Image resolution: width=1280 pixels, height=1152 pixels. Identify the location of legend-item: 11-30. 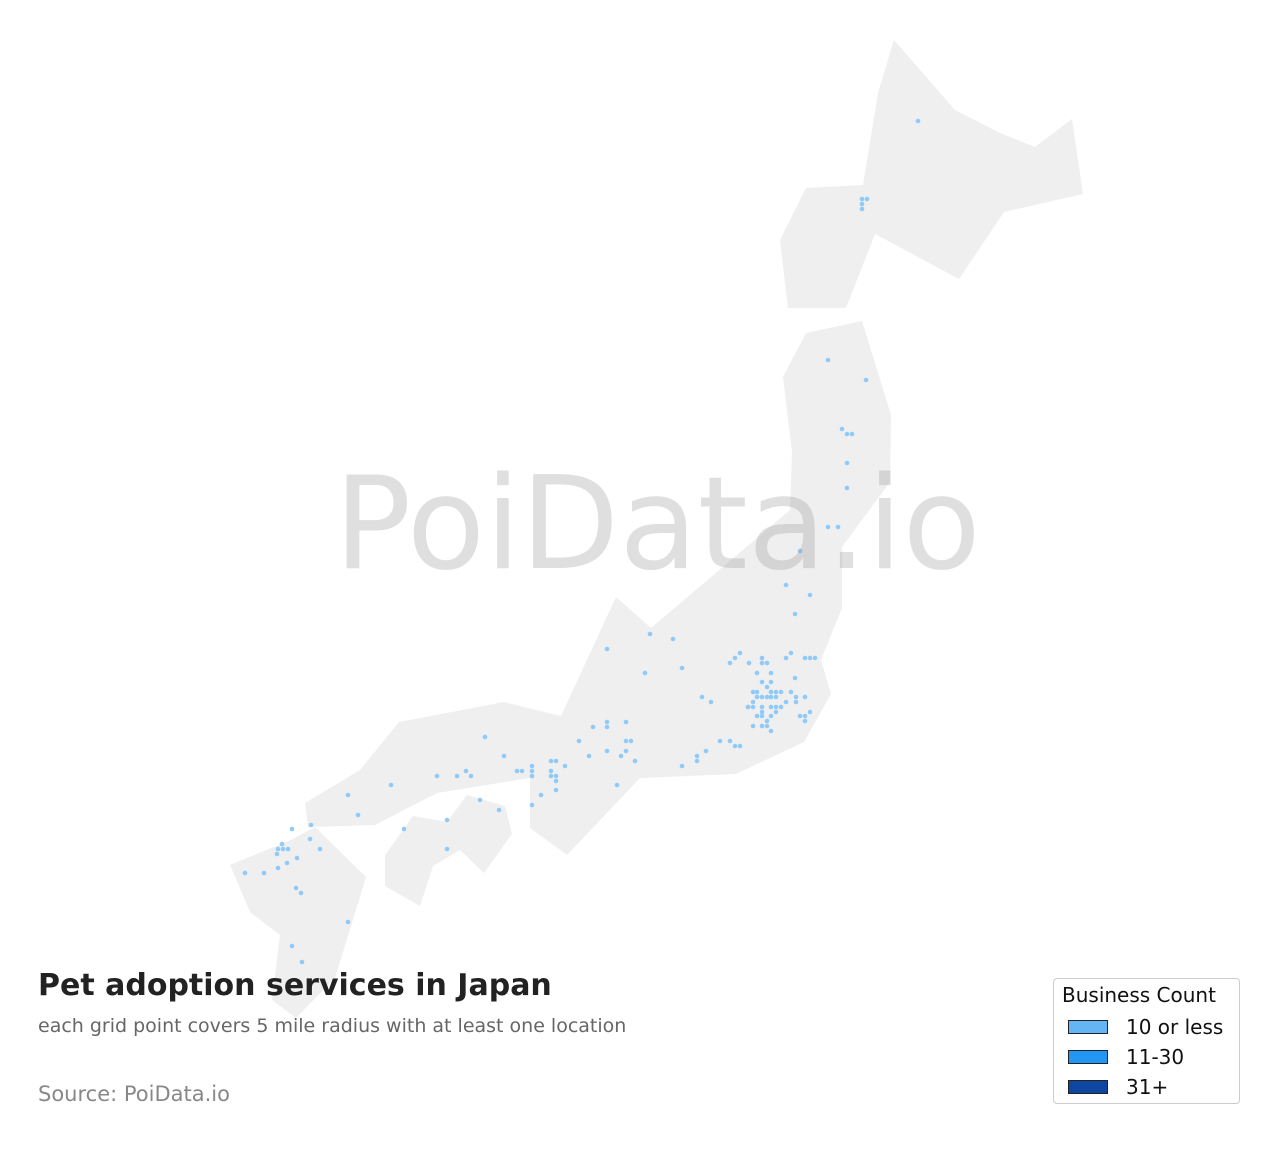
(1126, 1057).